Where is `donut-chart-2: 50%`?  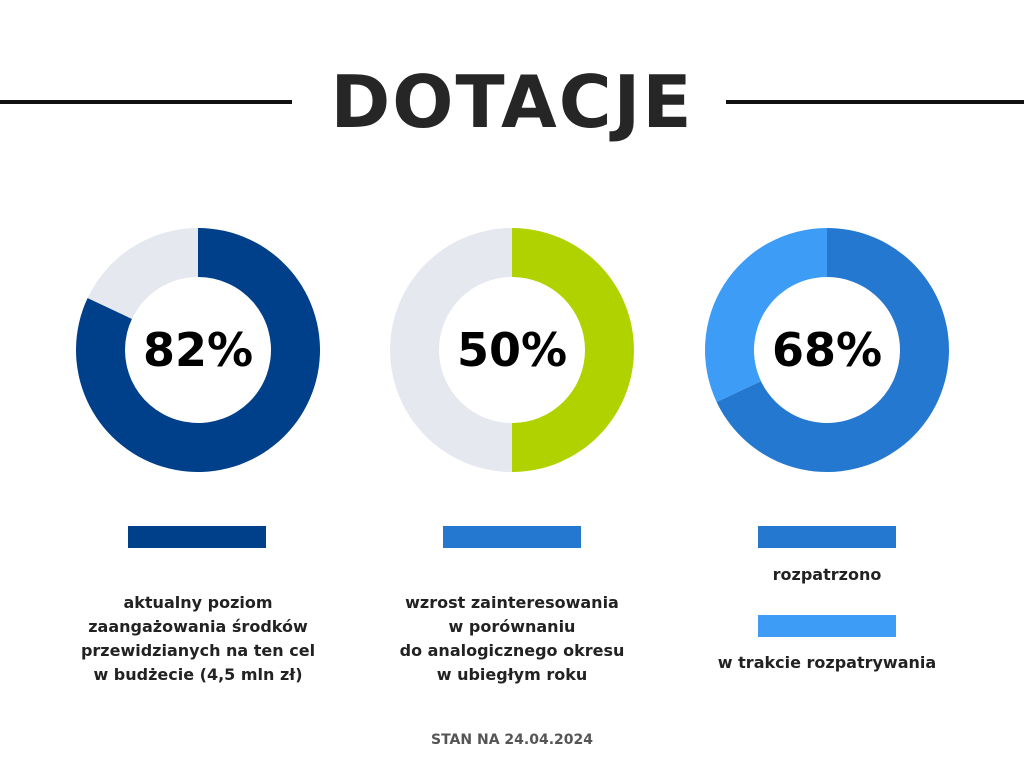
donut-chart-2: 50% is located at coordinates (512, 350).